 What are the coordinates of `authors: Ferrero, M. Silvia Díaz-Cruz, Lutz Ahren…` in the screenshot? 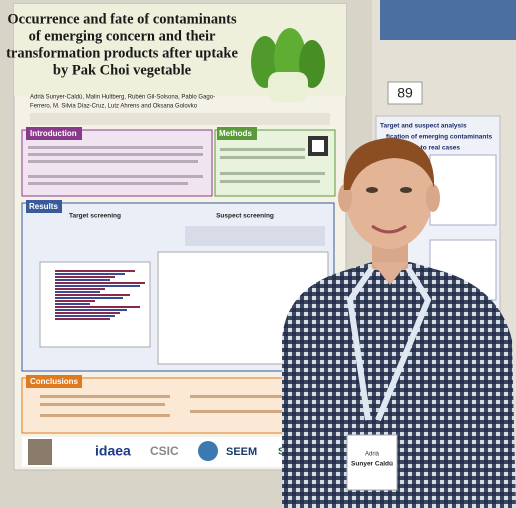 It's located at (114, 107).